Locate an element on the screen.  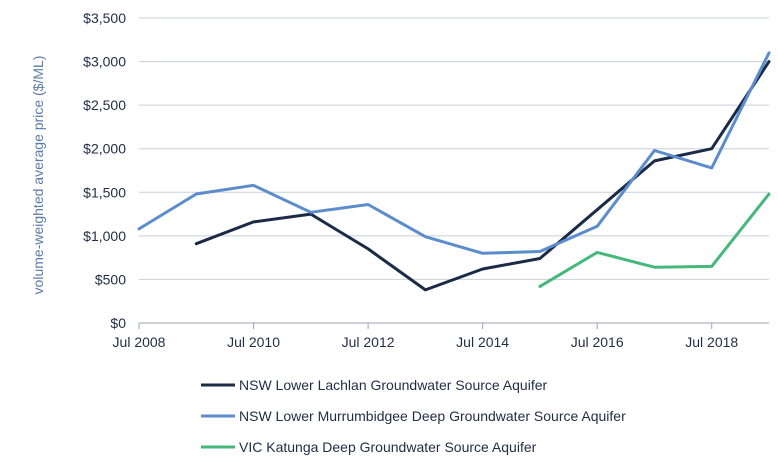
x-tick-label: Jul 2008 is located at coordinates (139, 342).